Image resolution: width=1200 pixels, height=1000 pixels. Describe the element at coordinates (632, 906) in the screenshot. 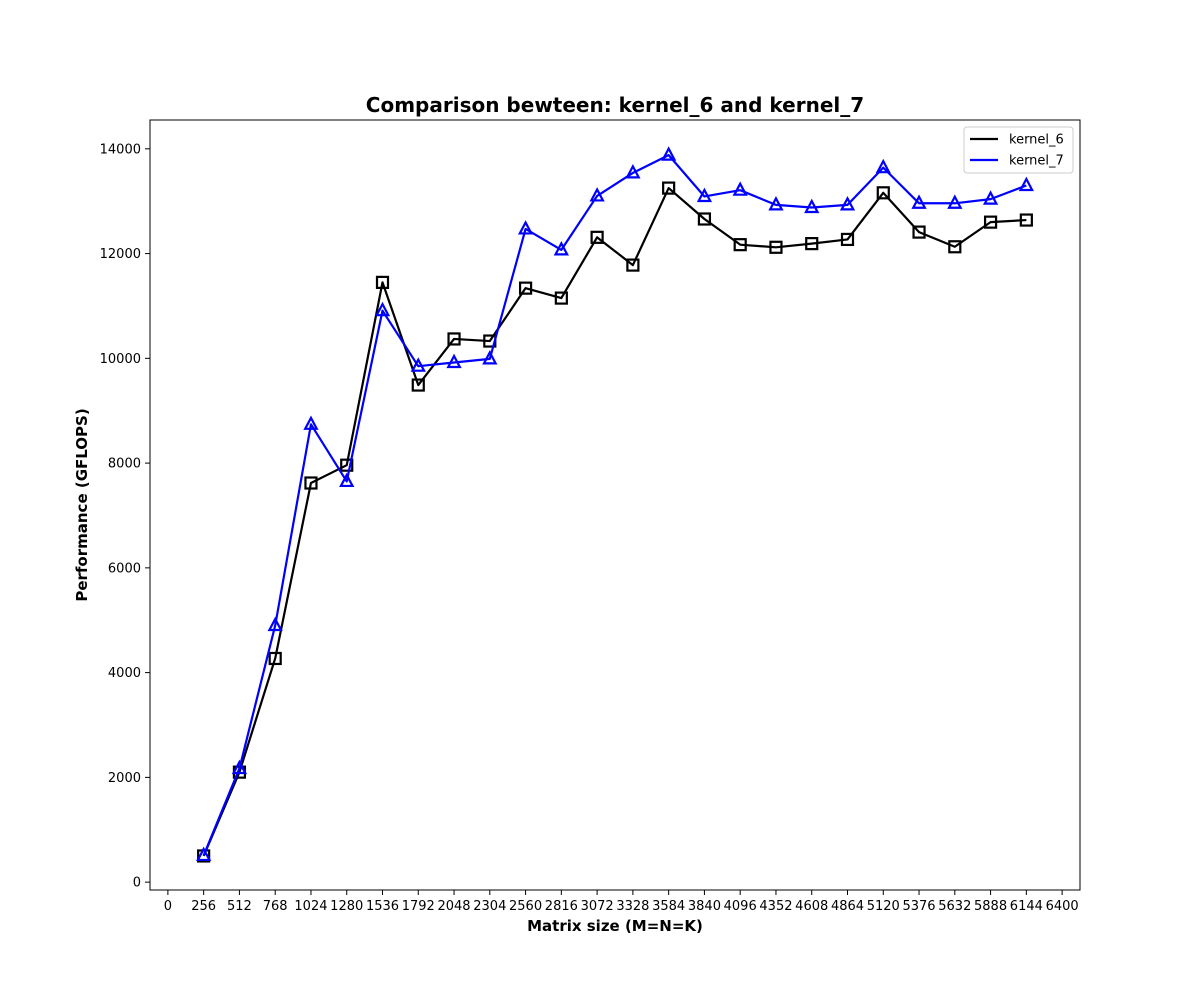

I see `x-tick-label: 3328` at that location.